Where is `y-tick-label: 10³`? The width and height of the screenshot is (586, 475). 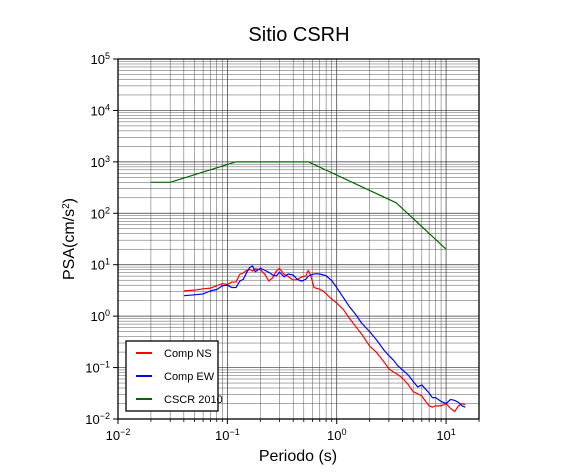 y-tick-label: 10³ is located at coordinates (100, 162).